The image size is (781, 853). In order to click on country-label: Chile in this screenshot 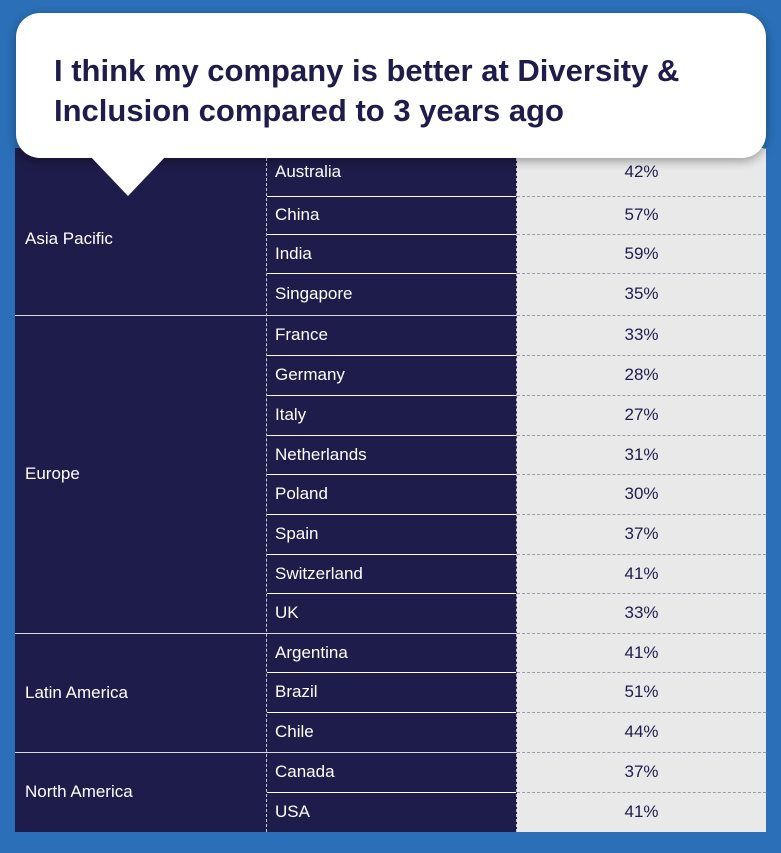, I will do `click(294, 731)`.